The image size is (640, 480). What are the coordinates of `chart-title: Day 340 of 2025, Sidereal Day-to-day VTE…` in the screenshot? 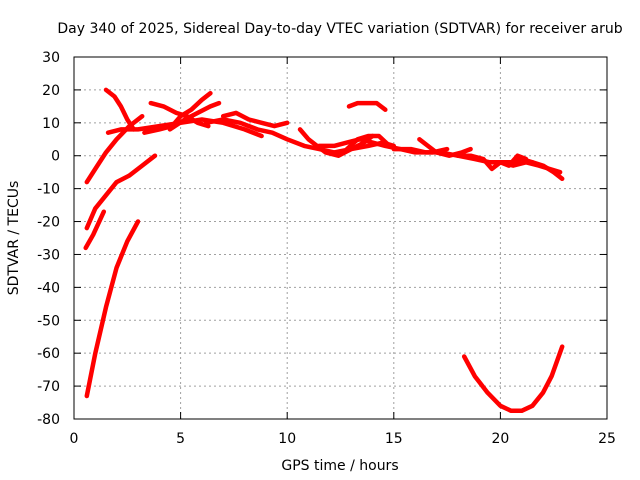 It's located at (339, 29).